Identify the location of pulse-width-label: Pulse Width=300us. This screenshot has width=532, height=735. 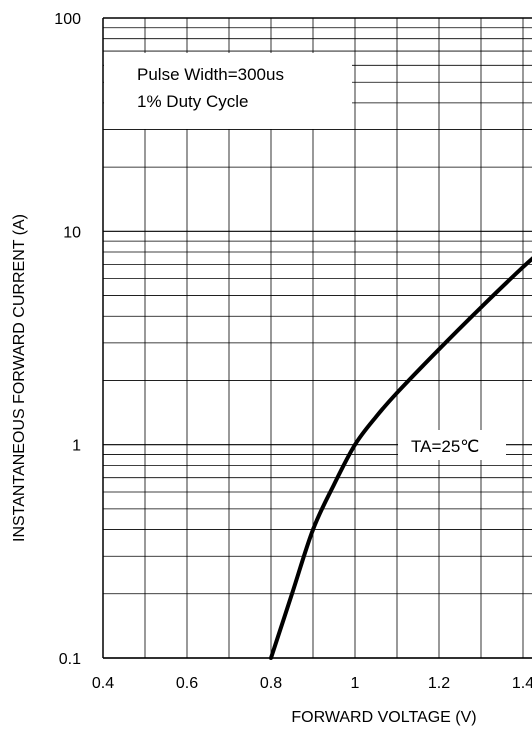
(210, 74).